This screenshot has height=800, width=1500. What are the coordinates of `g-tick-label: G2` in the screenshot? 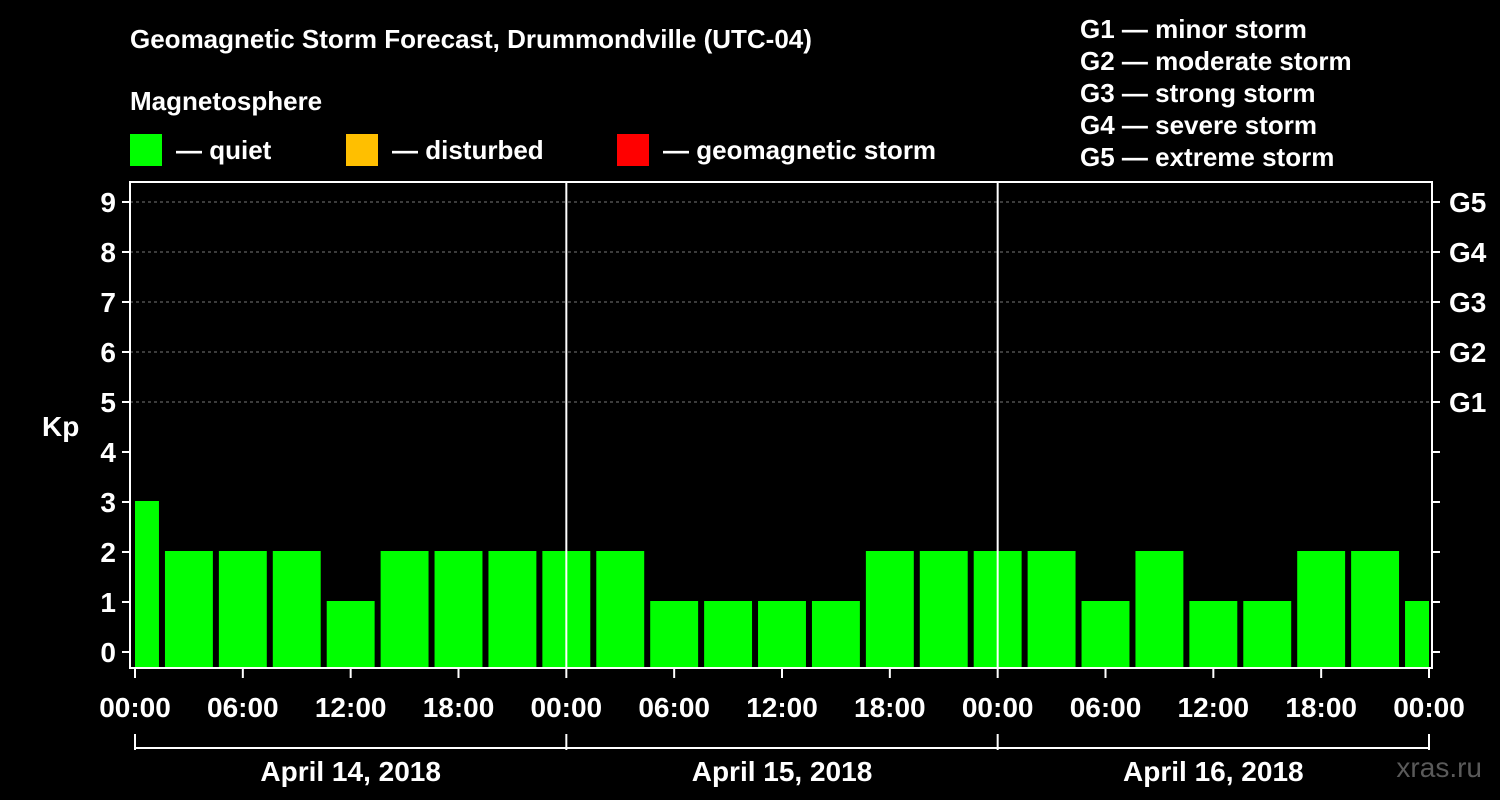 It's located at (1467, 352).